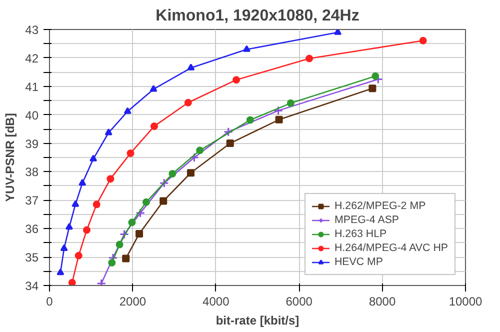 The image size is (500, 332). What do you see at coordinates (32, 172) in the screenshot?
I see `y-tick-label: 38` at bounding box center [32, 172].